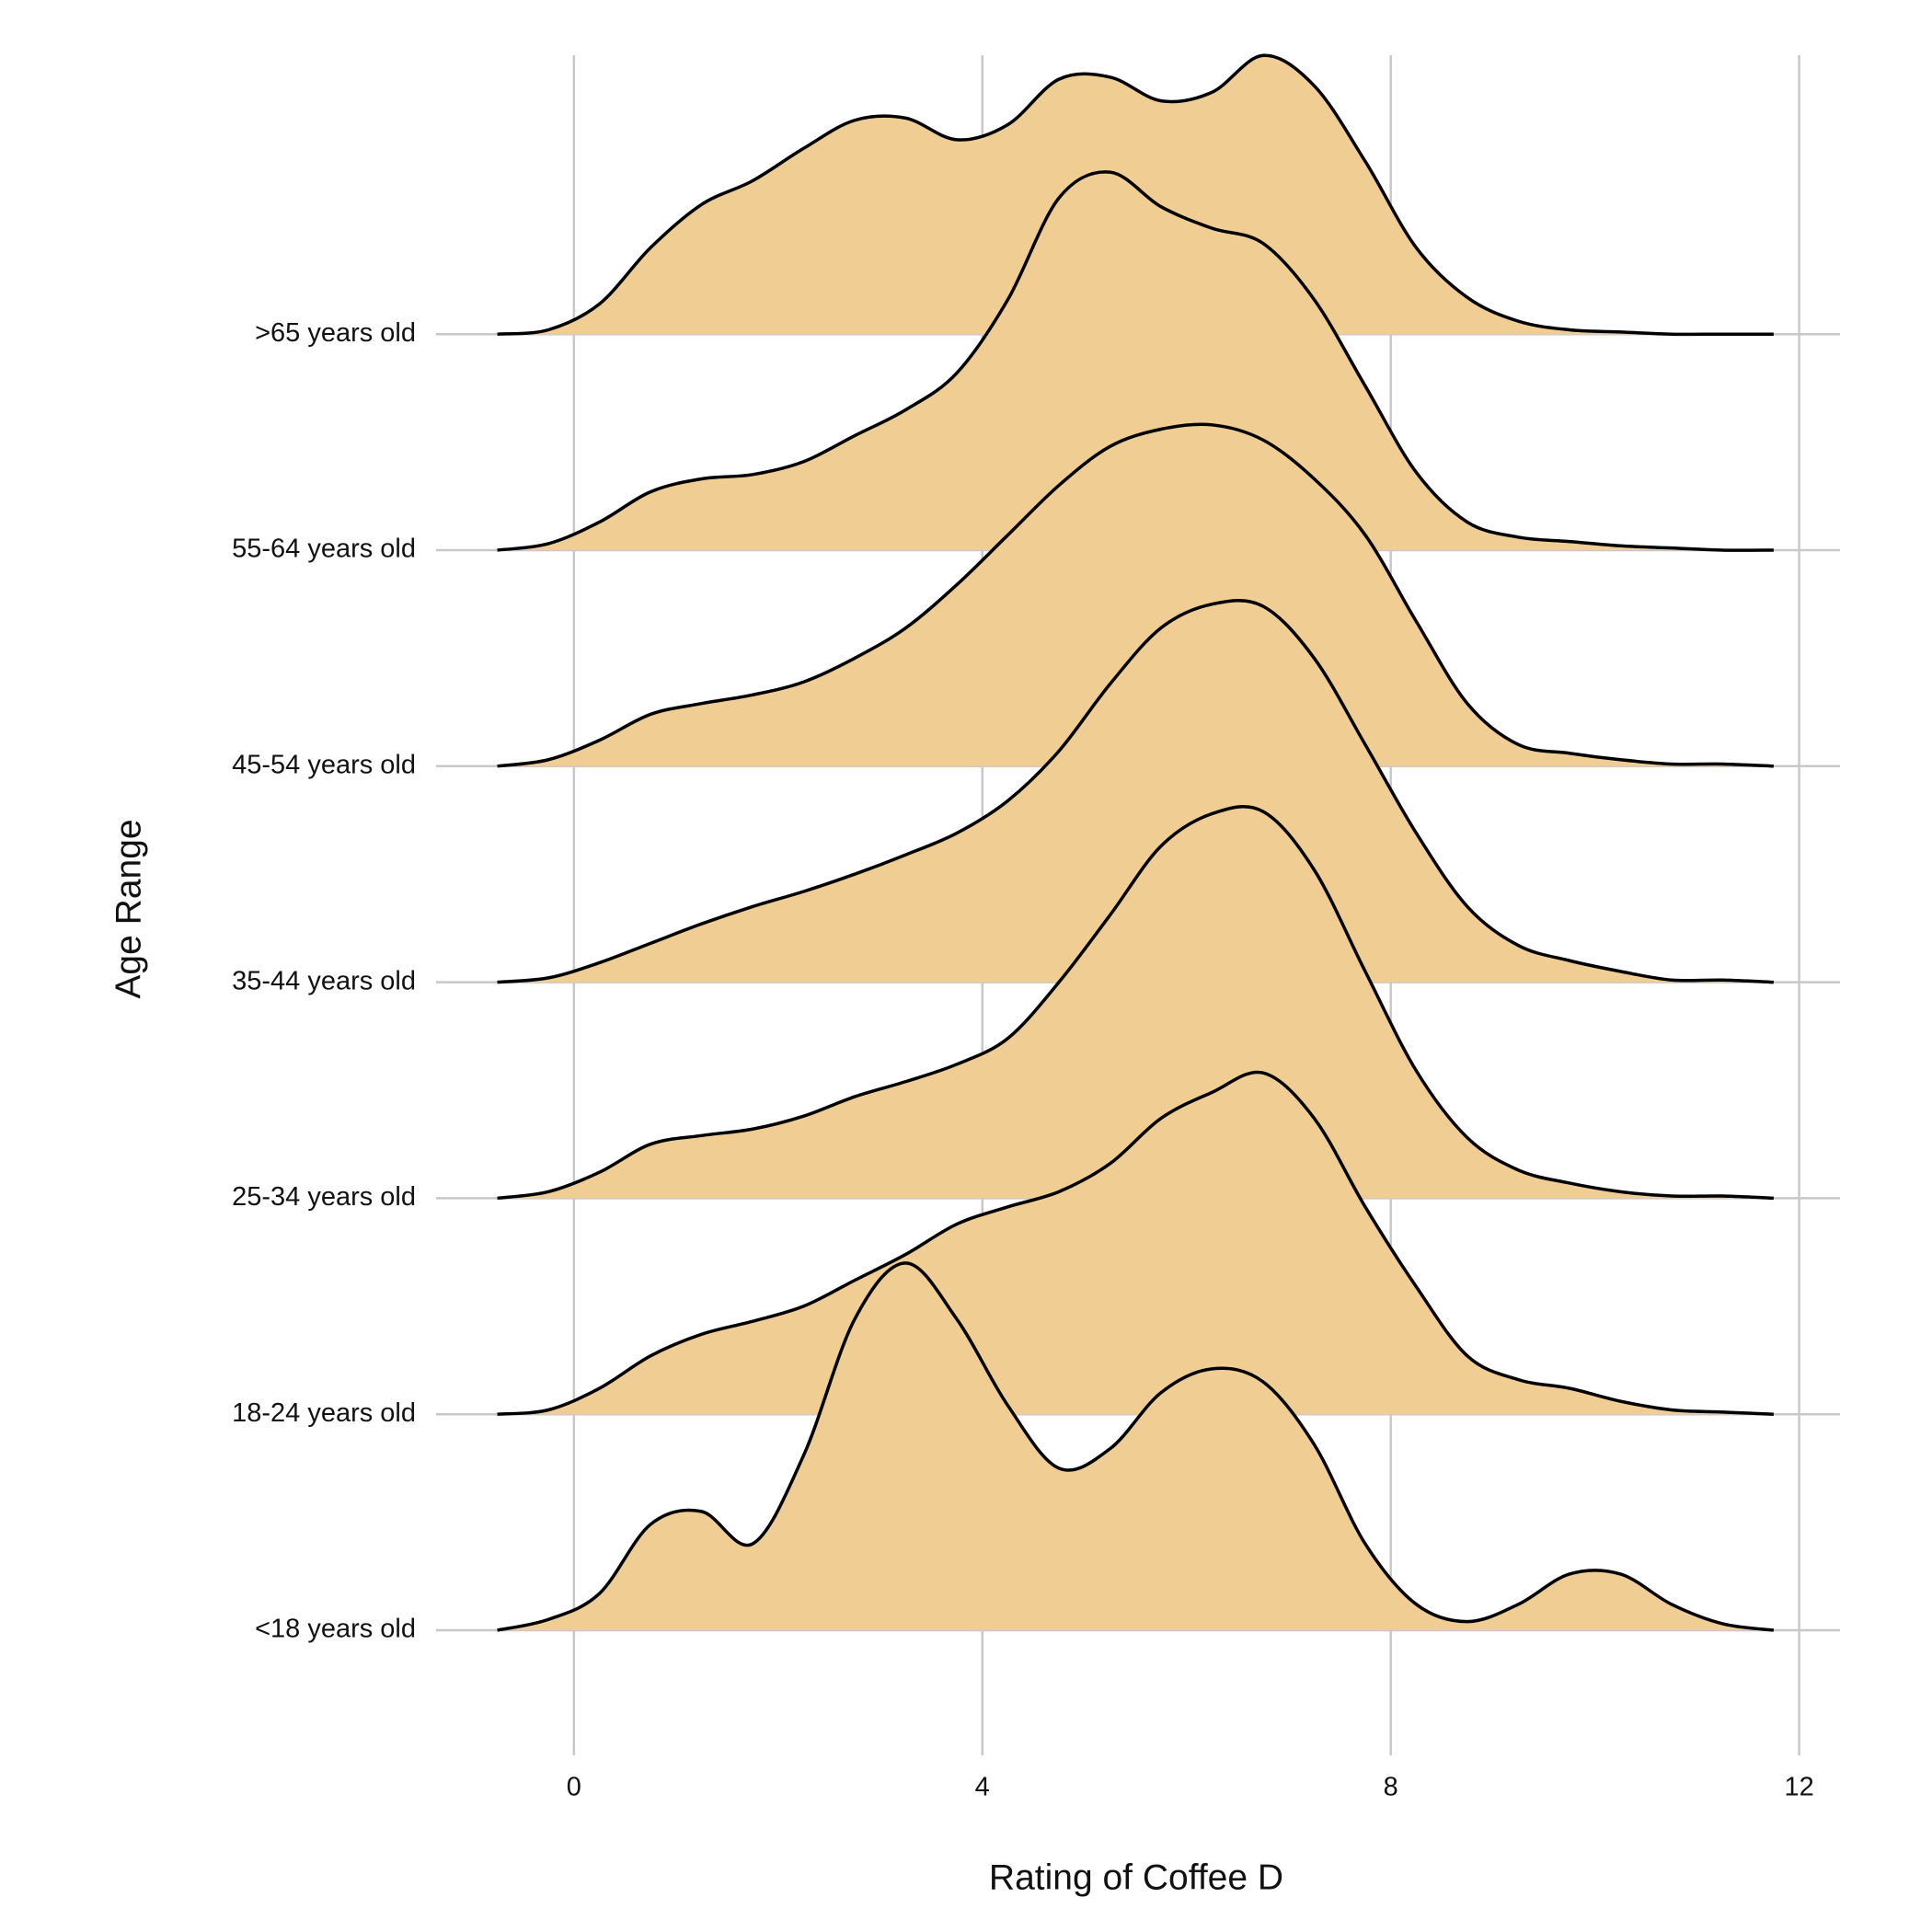  What do you see at coordinates (128, 908) in the screenshot?
I see `y-axis-title: Age Range` at bounding box center [128, 908].